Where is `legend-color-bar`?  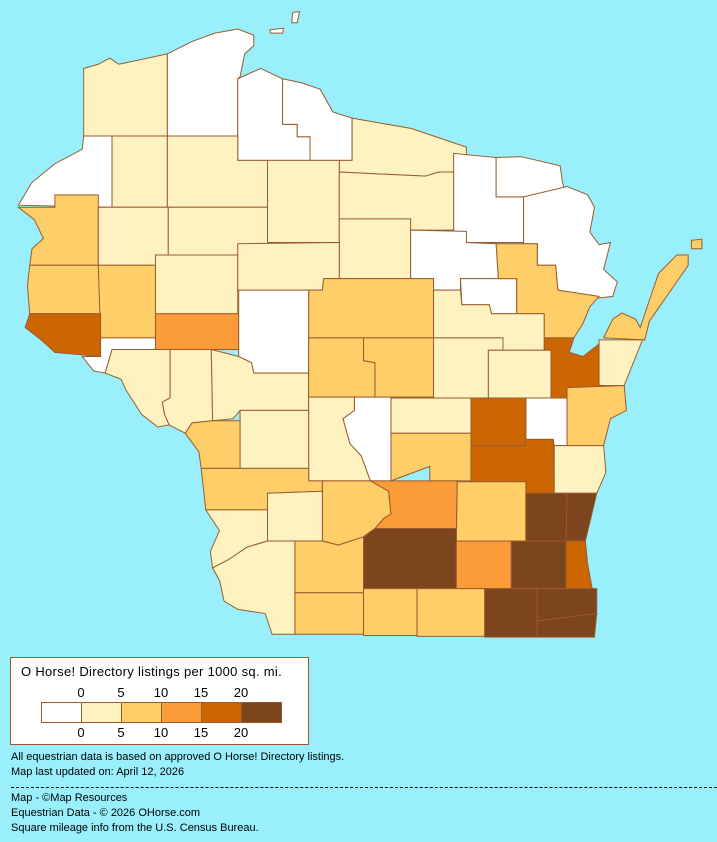
legend-color-bar is located at coordinates (161, 712).